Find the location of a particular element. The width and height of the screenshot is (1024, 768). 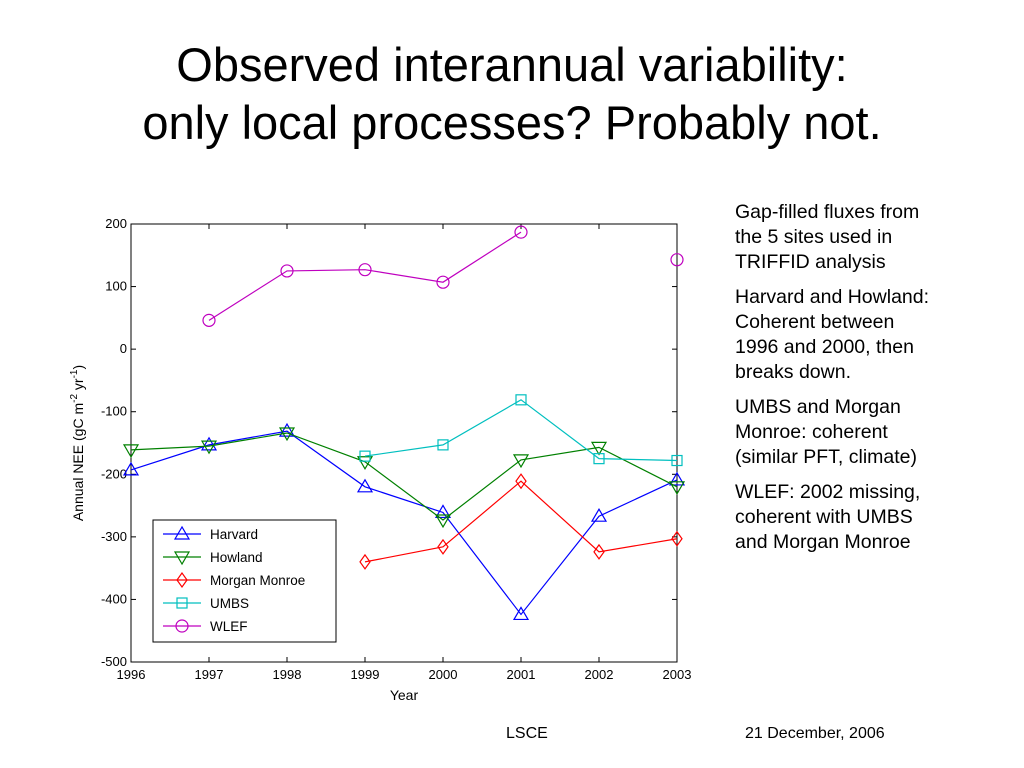

y-tick-label: -500 is located at coordinates (114, 661).